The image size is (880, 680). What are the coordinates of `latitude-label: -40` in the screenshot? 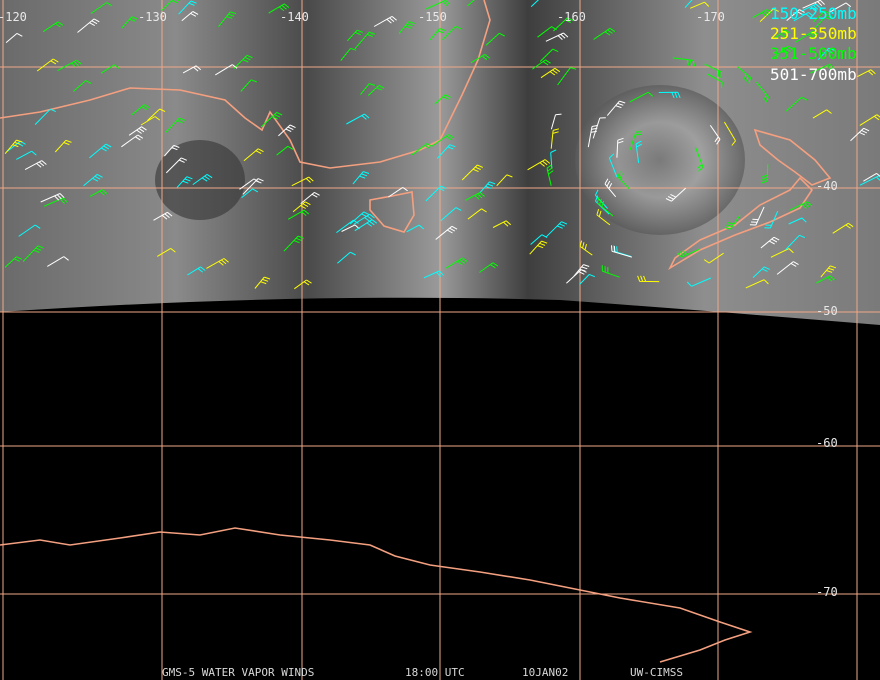 It's located at (827, 186).